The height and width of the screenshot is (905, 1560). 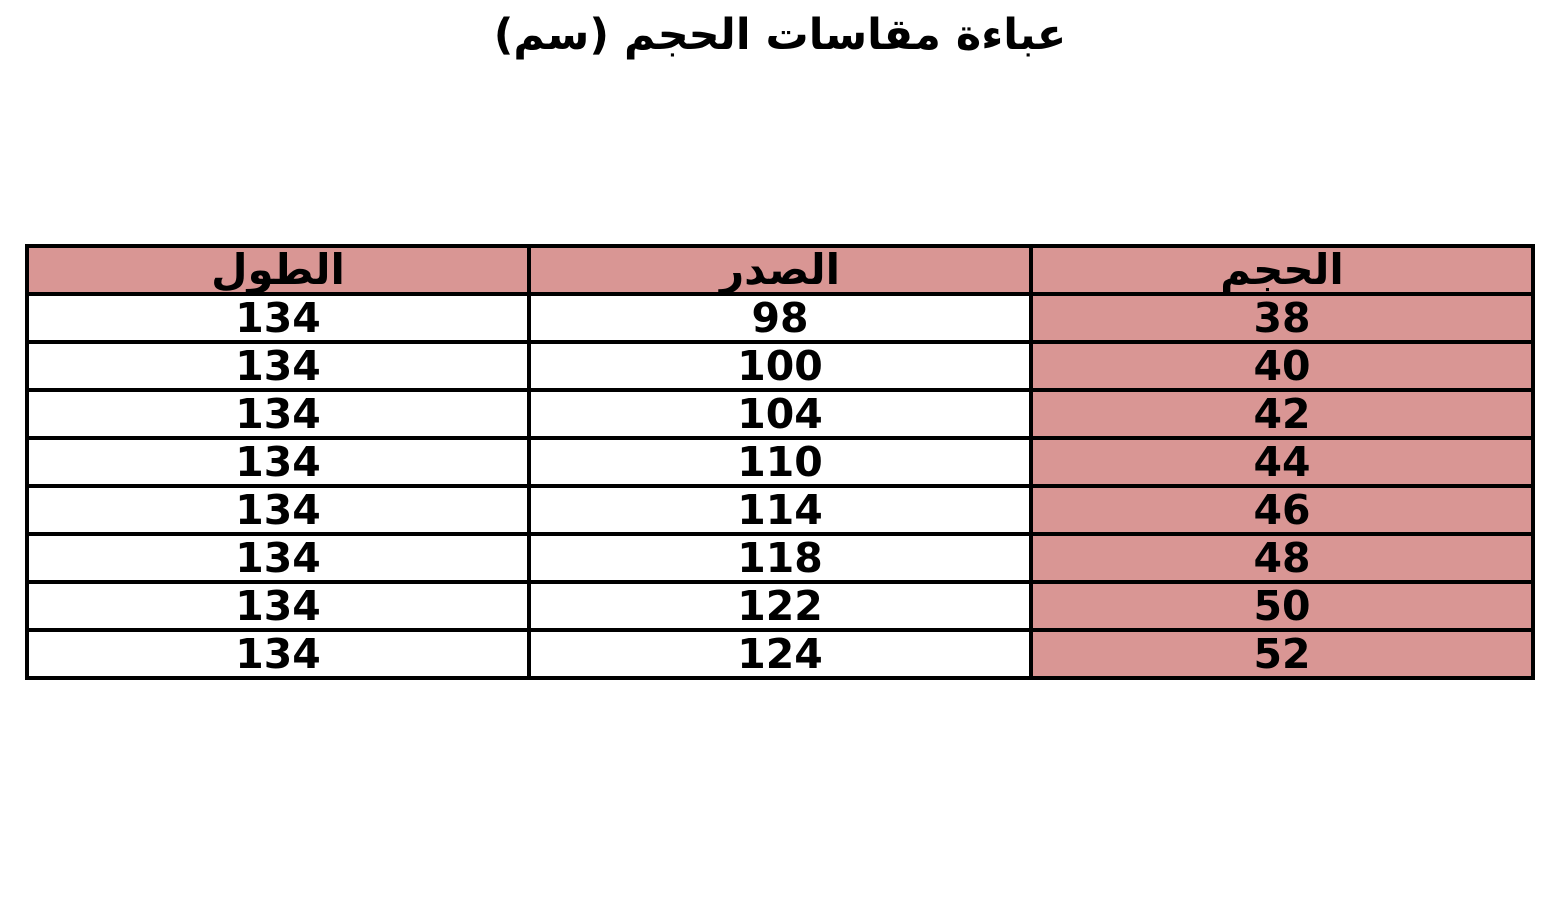 I want to click on cell-size: 44, so click(x=1282, y=462).